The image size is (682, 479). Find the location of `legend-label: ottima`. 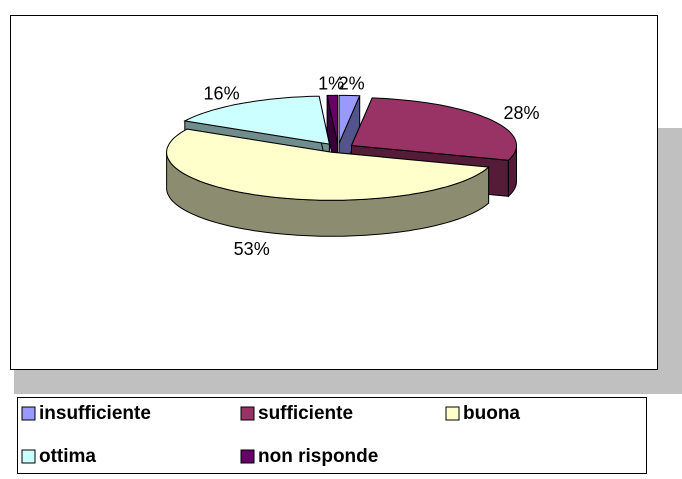

legend-label: ottima is located at coordinates (67, 456).